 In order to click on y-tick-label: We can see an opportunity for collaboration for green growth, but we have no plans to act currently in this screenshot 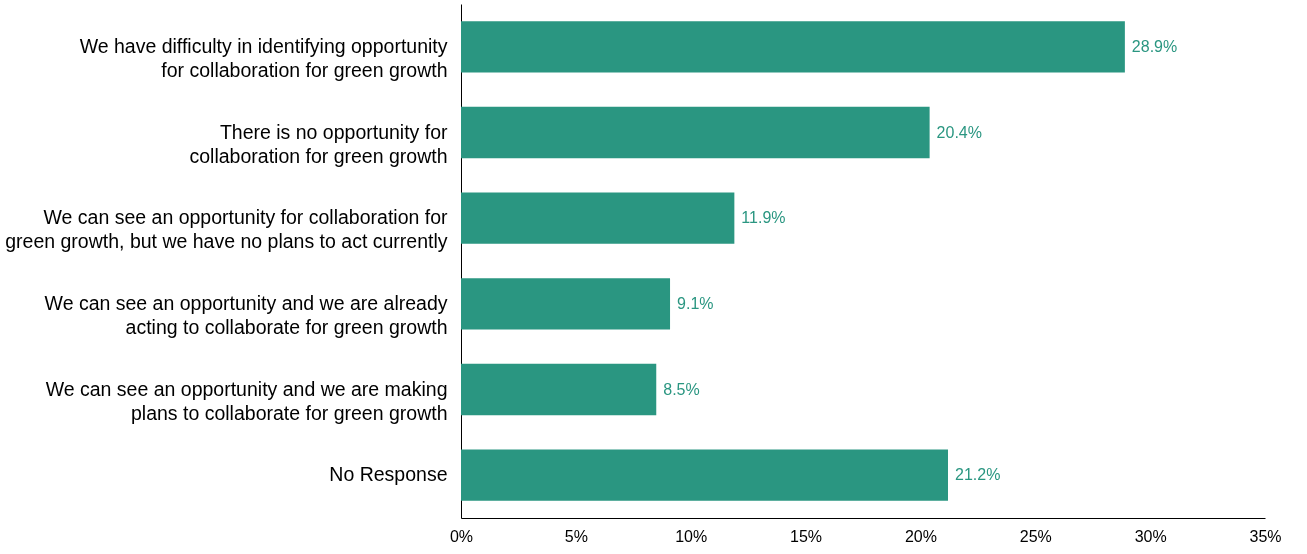, I will do `click(226, 229)`.